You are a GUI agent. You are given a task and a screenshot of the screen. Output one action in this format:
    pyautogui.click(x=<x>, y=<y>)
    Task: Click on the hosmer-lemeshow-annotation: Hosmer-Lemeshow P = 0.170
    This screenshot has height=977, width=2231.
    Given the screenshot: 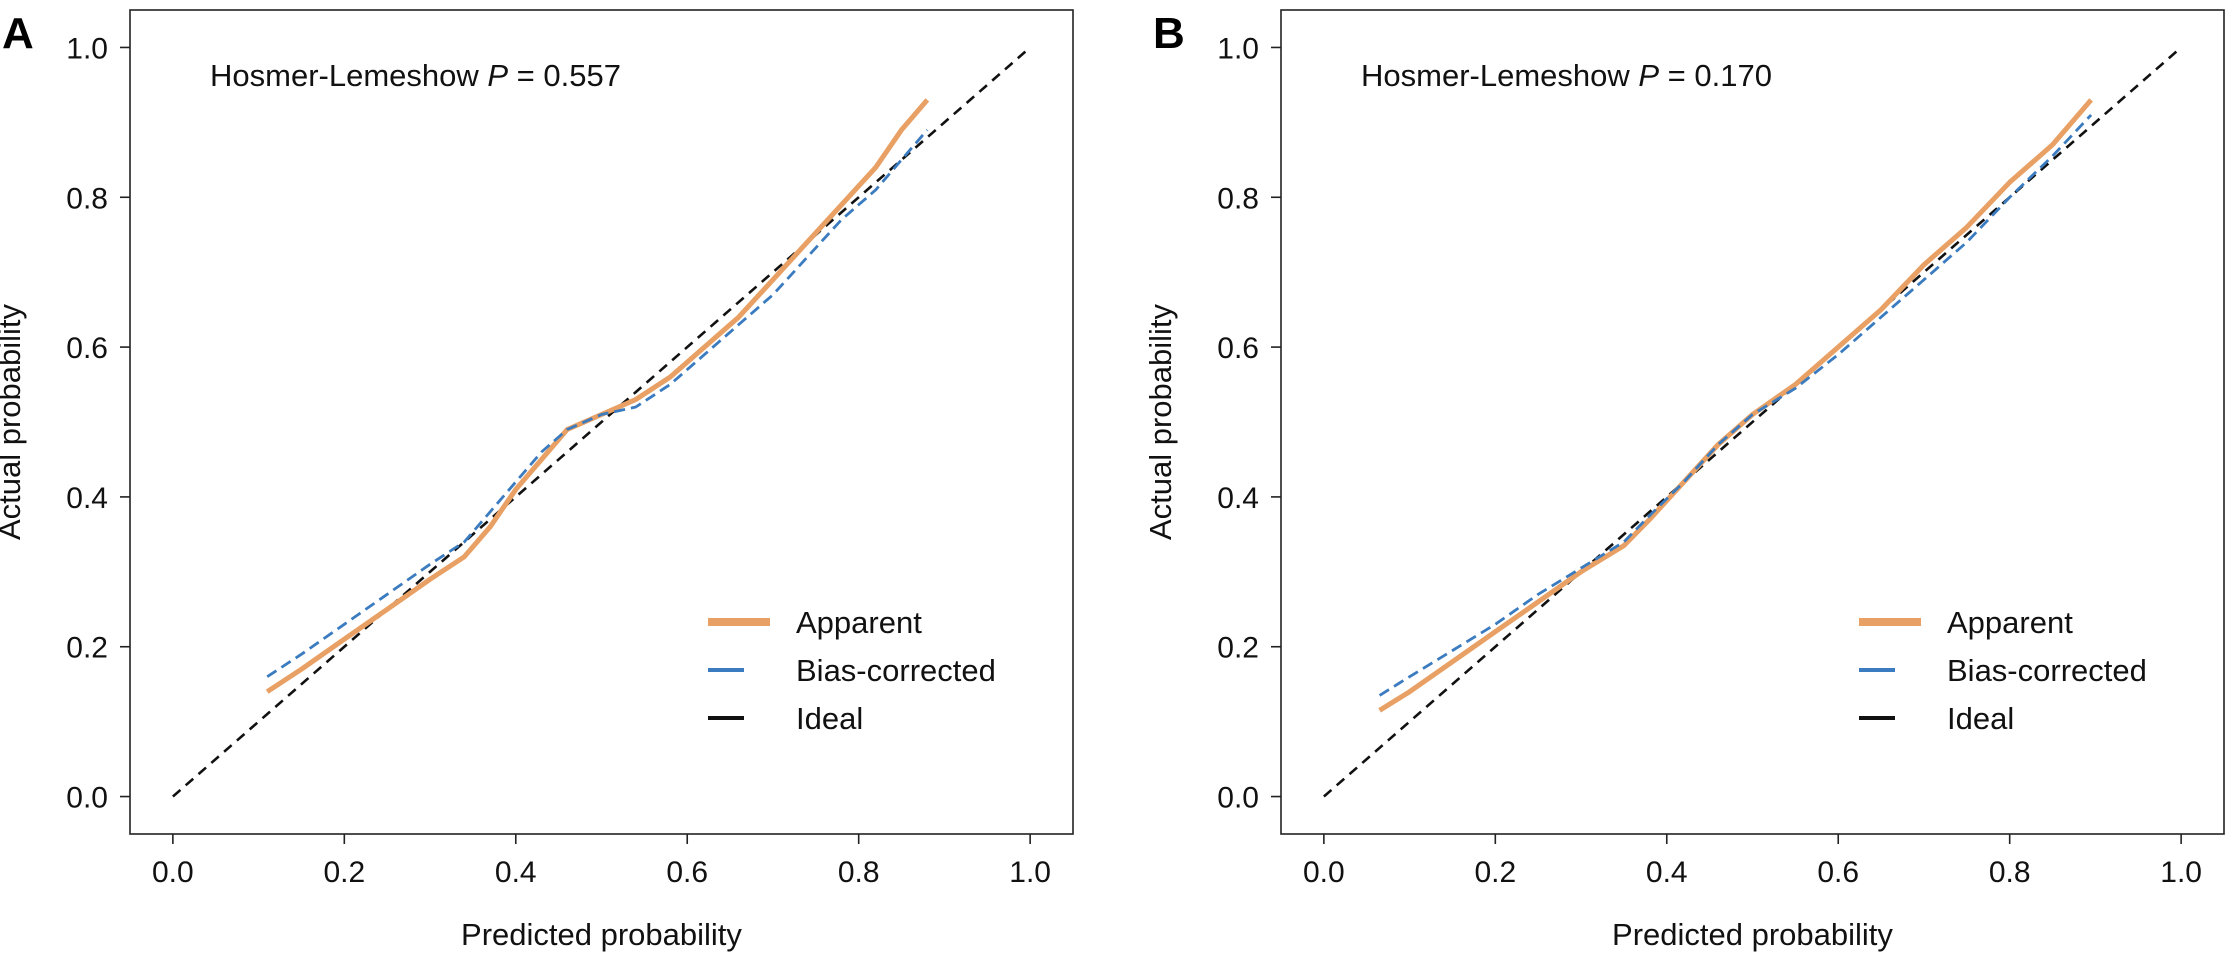 What is the action you would take?
    pyautogui.click(x=1566, y=75)
    